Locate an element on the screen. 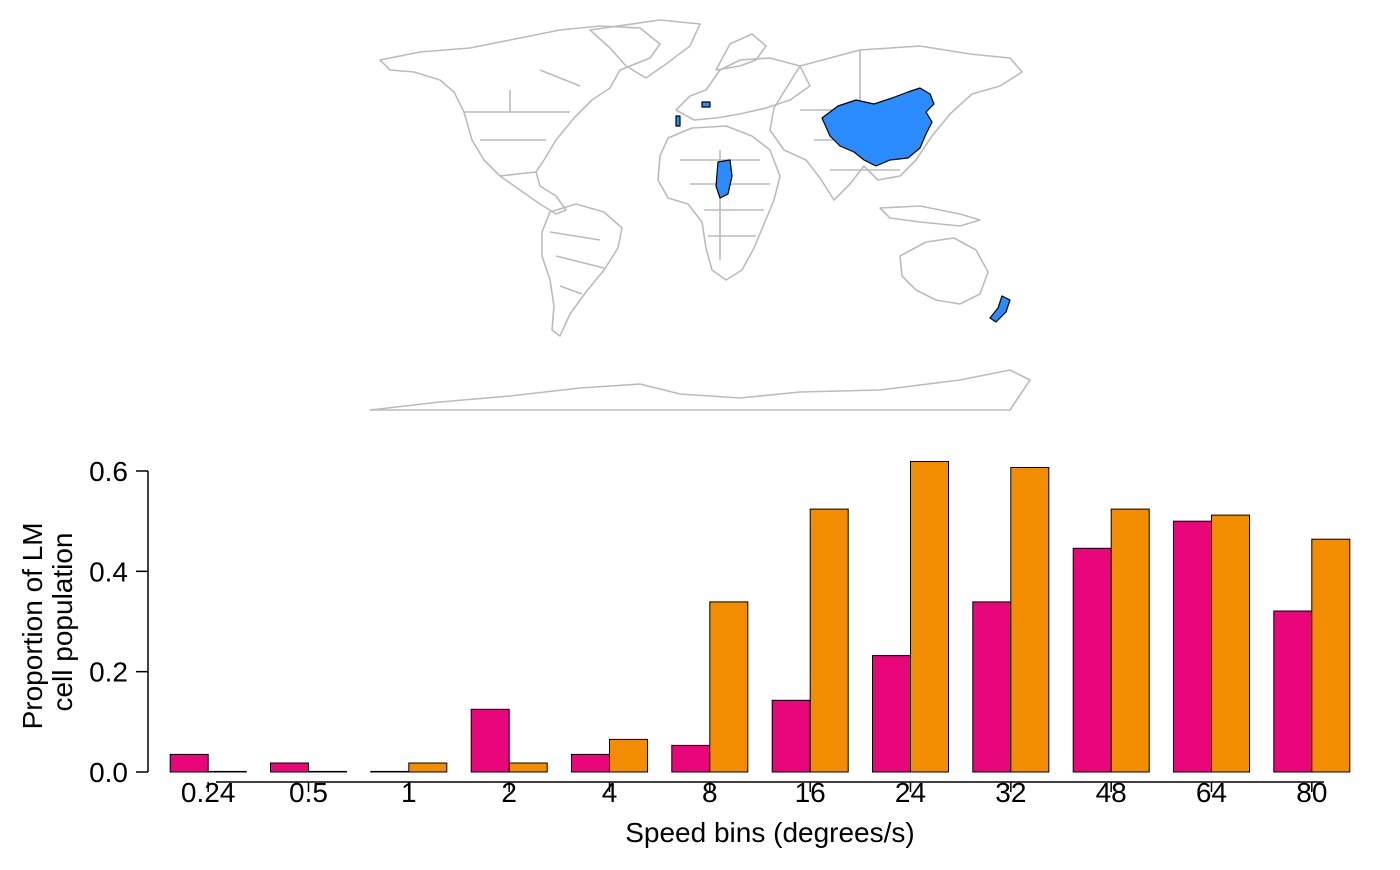 The width and height of the screenshot is (1400, 870). bar-series1-0.24 is located at coordinates (189, 763).